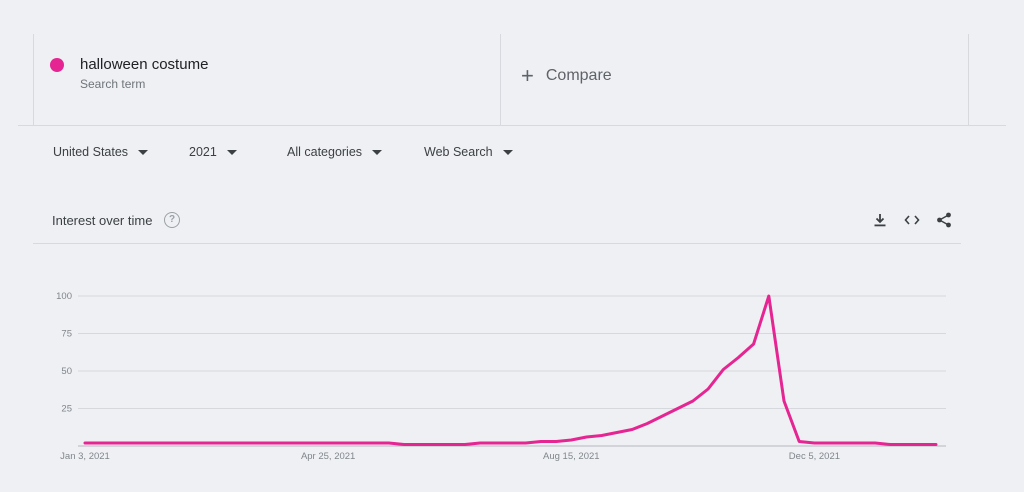 The height and width of the screenshot is (492, 1024). Describe the element at coordinates (66, 371) in the screenshot. I see `y-tick-label: 50` at that location.